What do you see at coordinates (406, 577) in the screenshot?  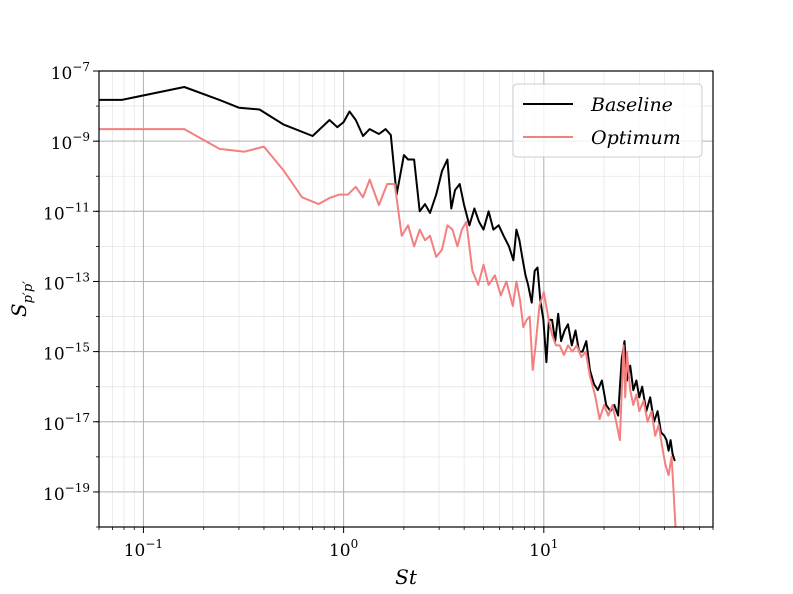 I see `x-axis-label: St` at bounding box center [406, 577].